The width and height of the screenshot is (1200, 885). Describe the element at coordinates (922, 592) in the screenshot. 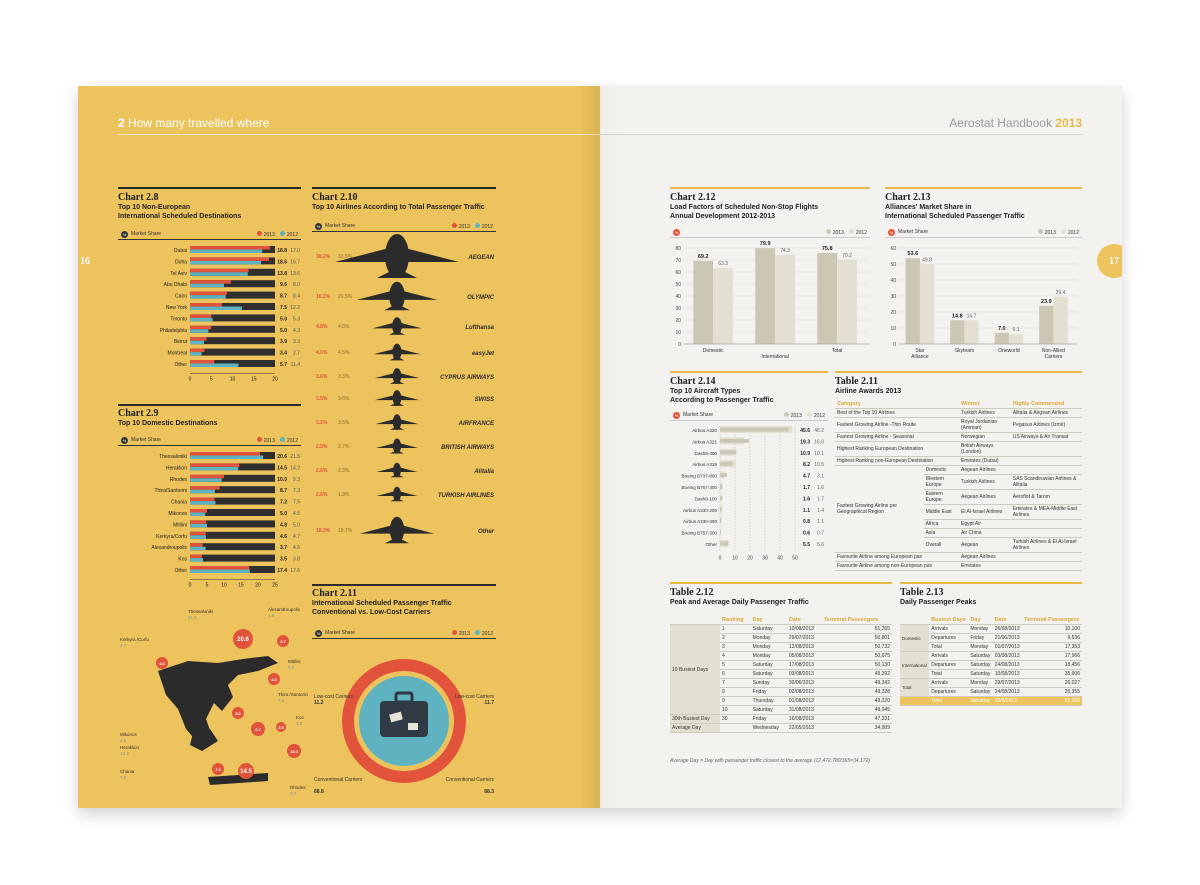

I see `table213-number: Table 2.13` at that location.